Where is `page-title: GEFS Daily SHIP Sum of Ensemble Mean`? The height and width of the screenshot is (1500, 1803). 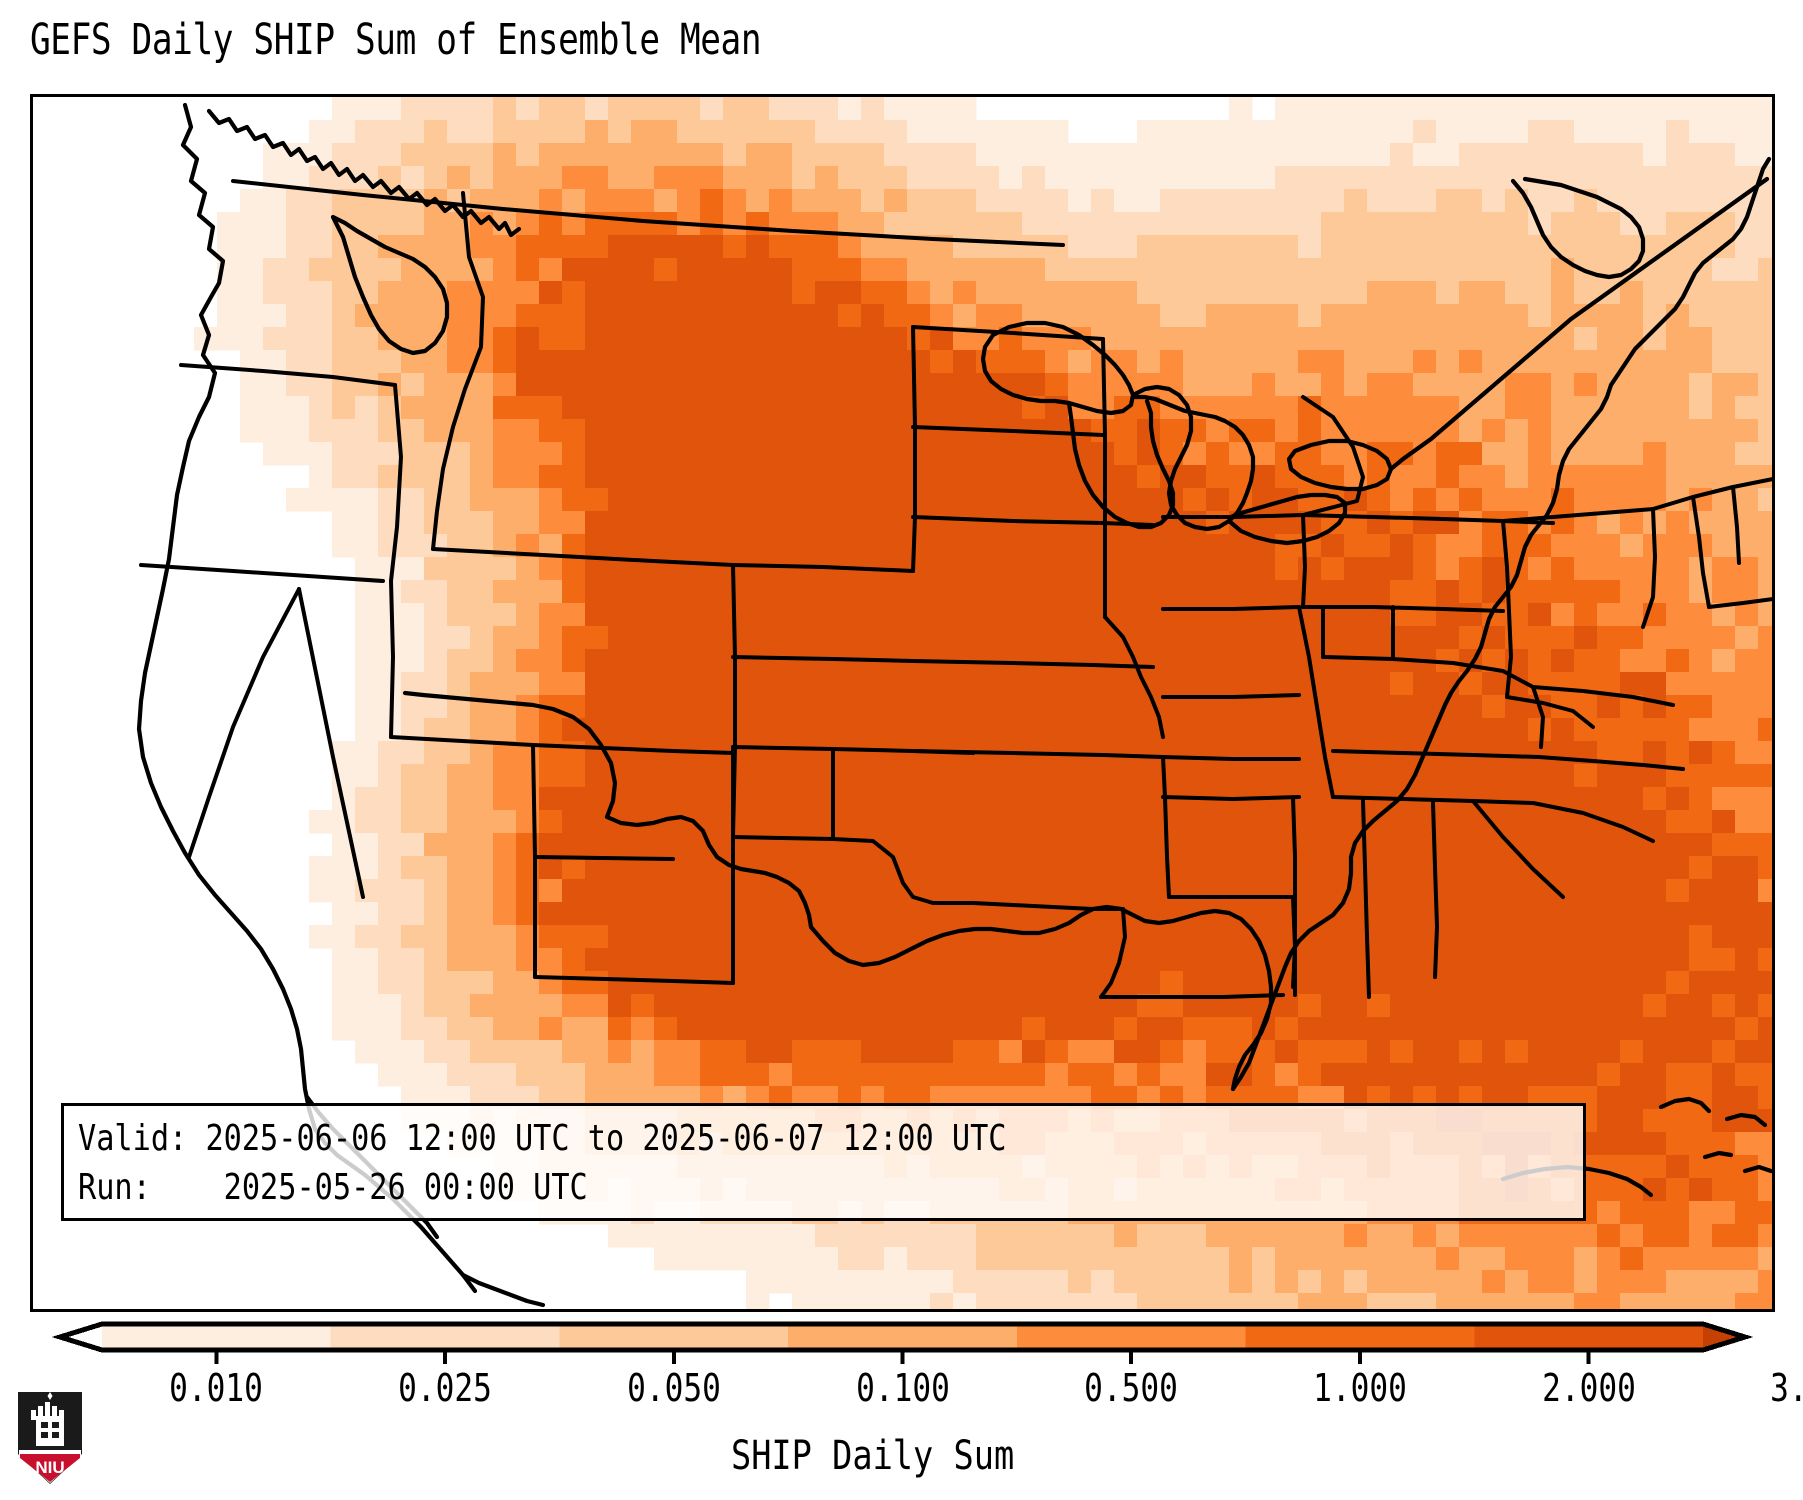 page-title: GEFS Daily SHIP Sum of Ensemble Mean is located at coordinates (396, 40).